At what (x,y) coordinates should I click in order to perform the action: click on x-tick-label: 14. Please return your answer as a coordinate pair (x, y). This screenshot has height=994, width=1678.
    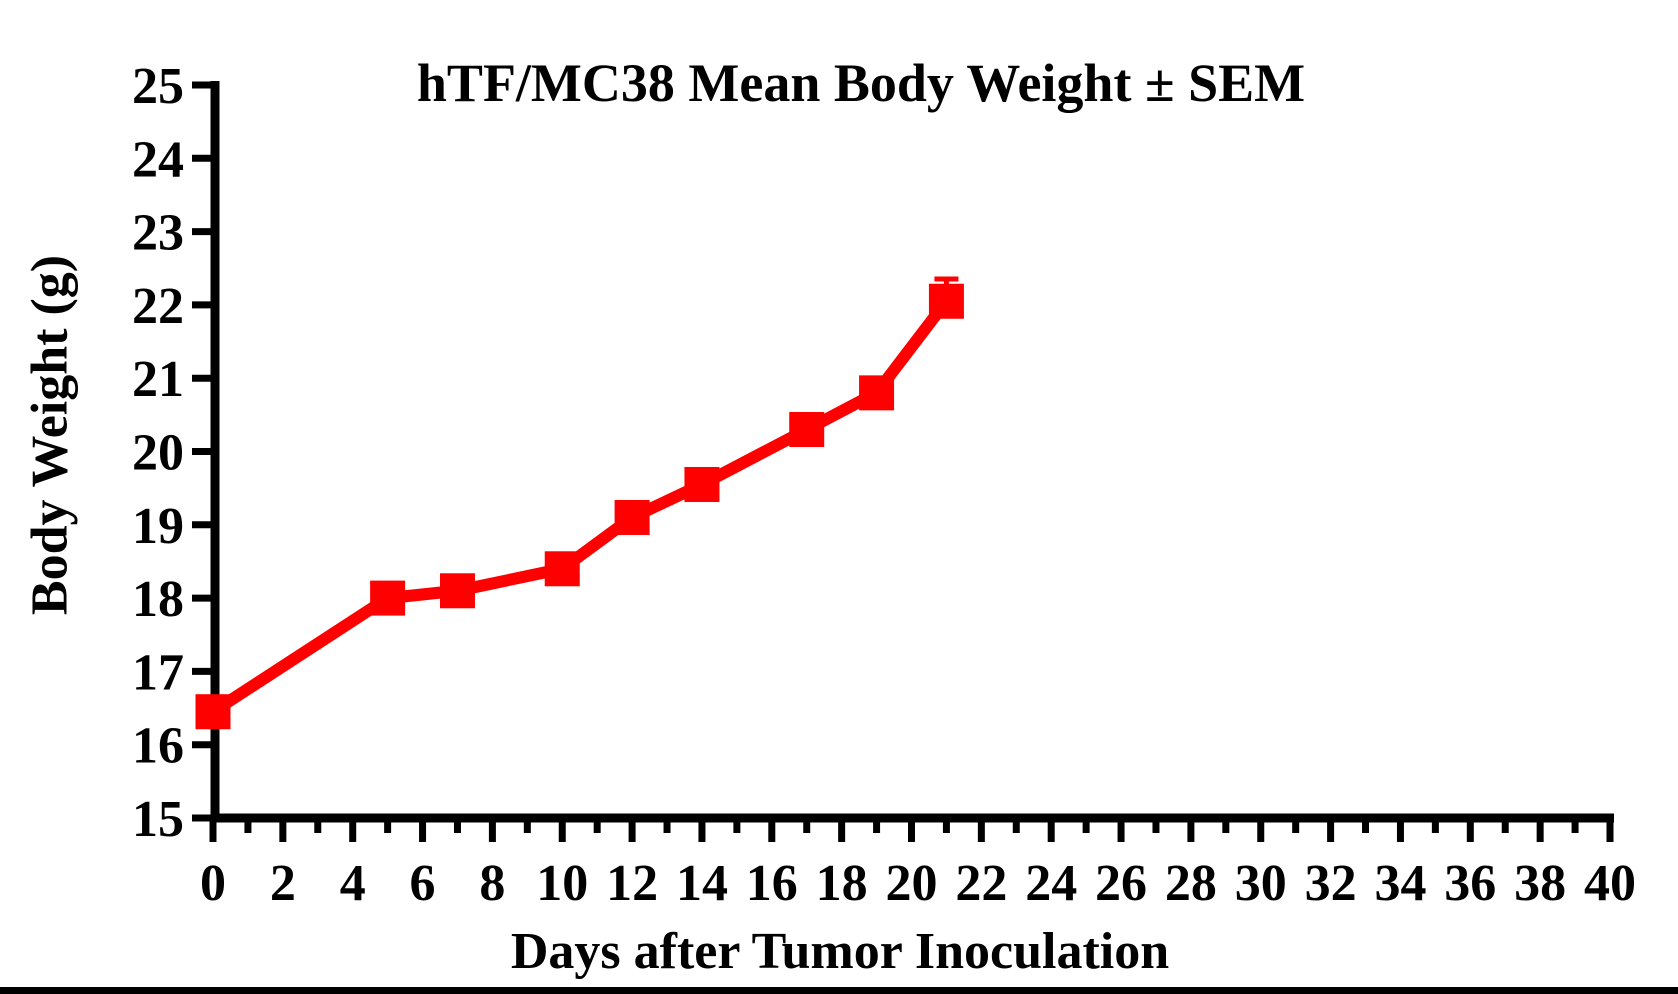
    Looking at the image, I should click on (702, 883).